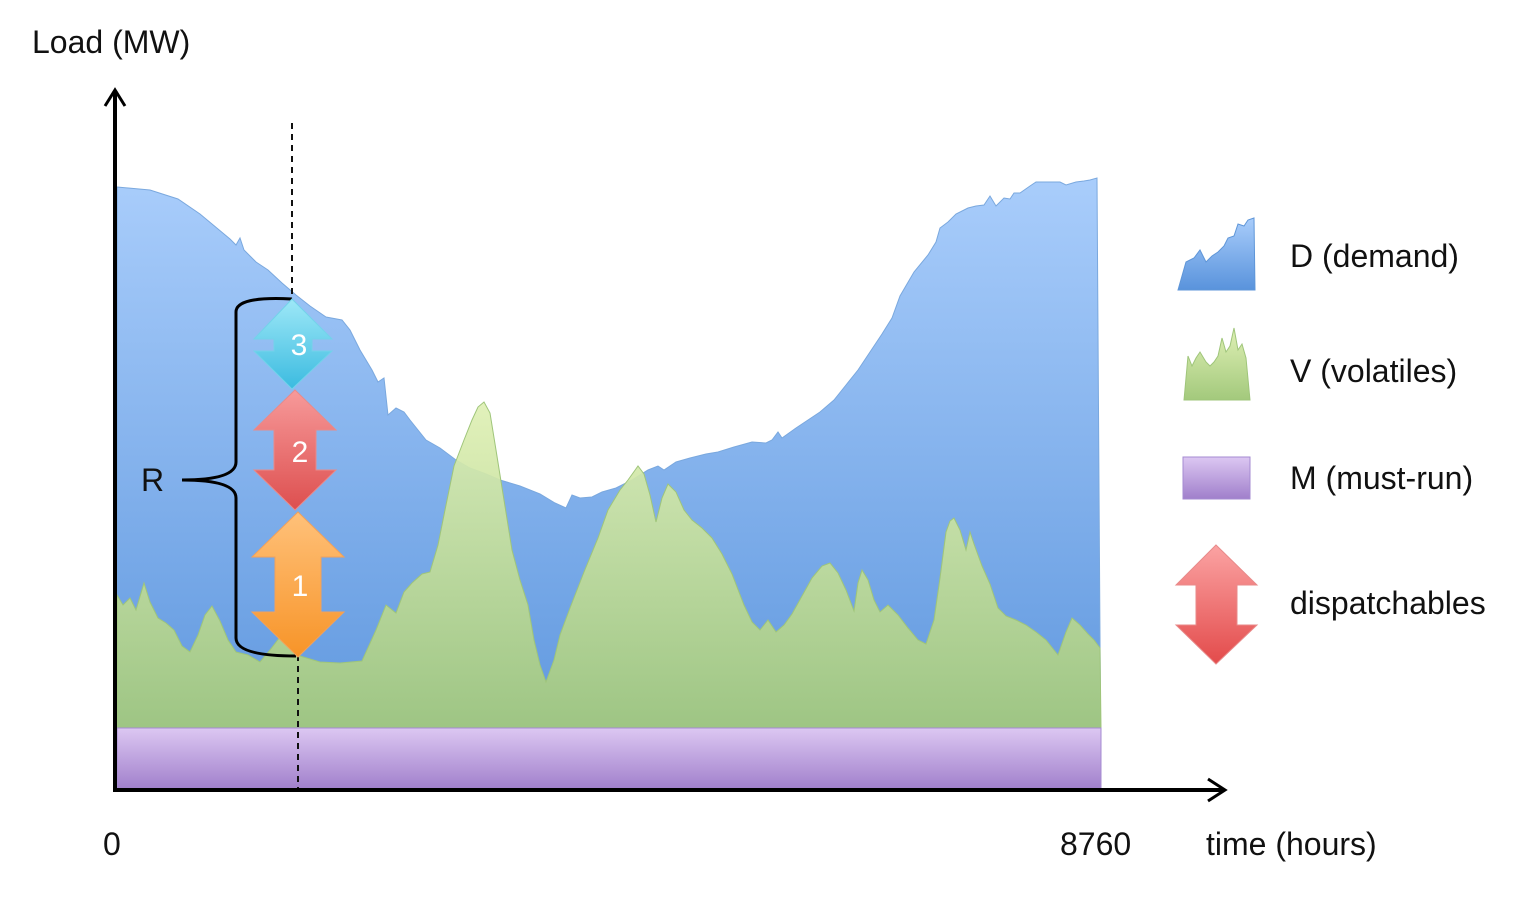 This screenshot has width=1540, height=898. Describe the element at coordinates (300, 452) in the screenshot. I see `arrow-2-number: 2` at that location.